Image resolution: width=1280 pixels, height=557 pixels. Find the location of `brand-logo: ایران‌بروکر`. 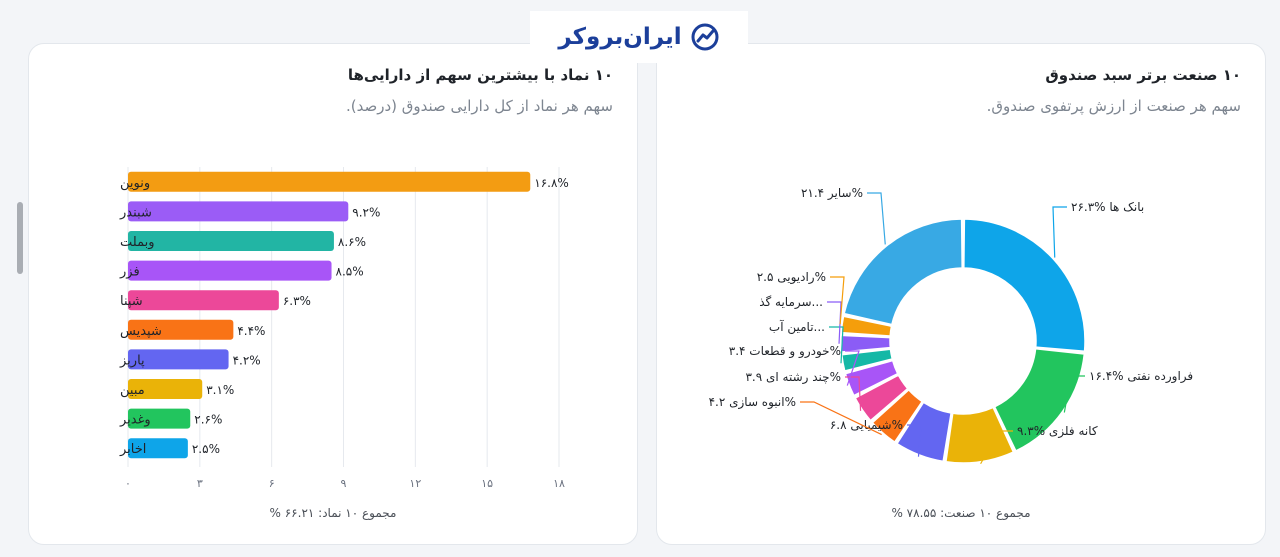

brand-logo: ایران‌بروکر is located at coordinates (639, 37).